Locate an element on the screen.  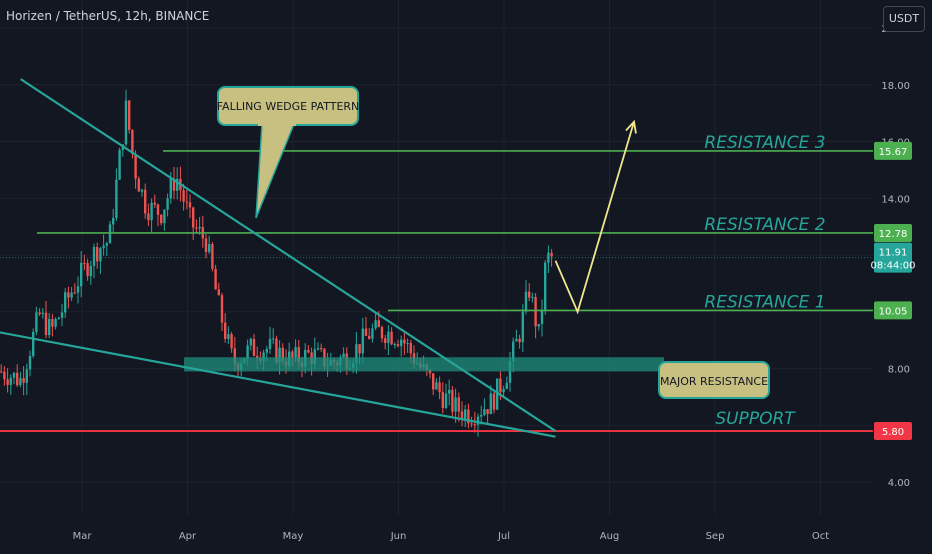
x-tick-label: Sep is located at coordinates (715, 536).